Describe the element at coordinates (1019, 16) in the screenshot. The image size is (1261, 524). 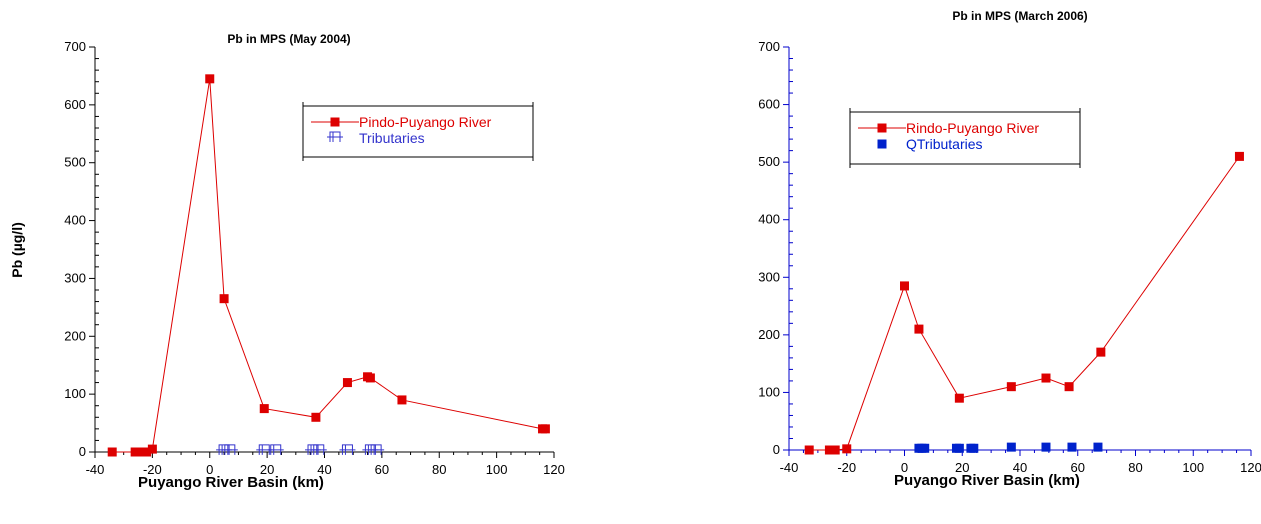
I see `chart-title: Pb in MPS (March 2006)` at that location.